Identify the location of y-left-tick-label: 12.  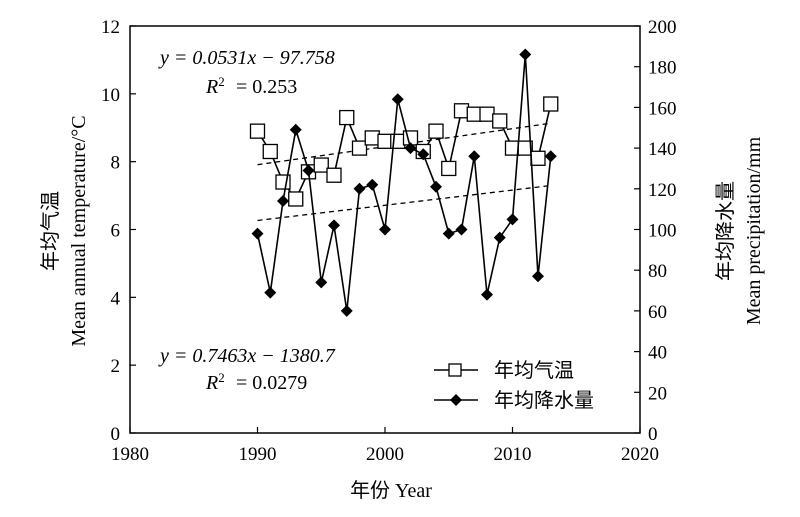
(110, 27).